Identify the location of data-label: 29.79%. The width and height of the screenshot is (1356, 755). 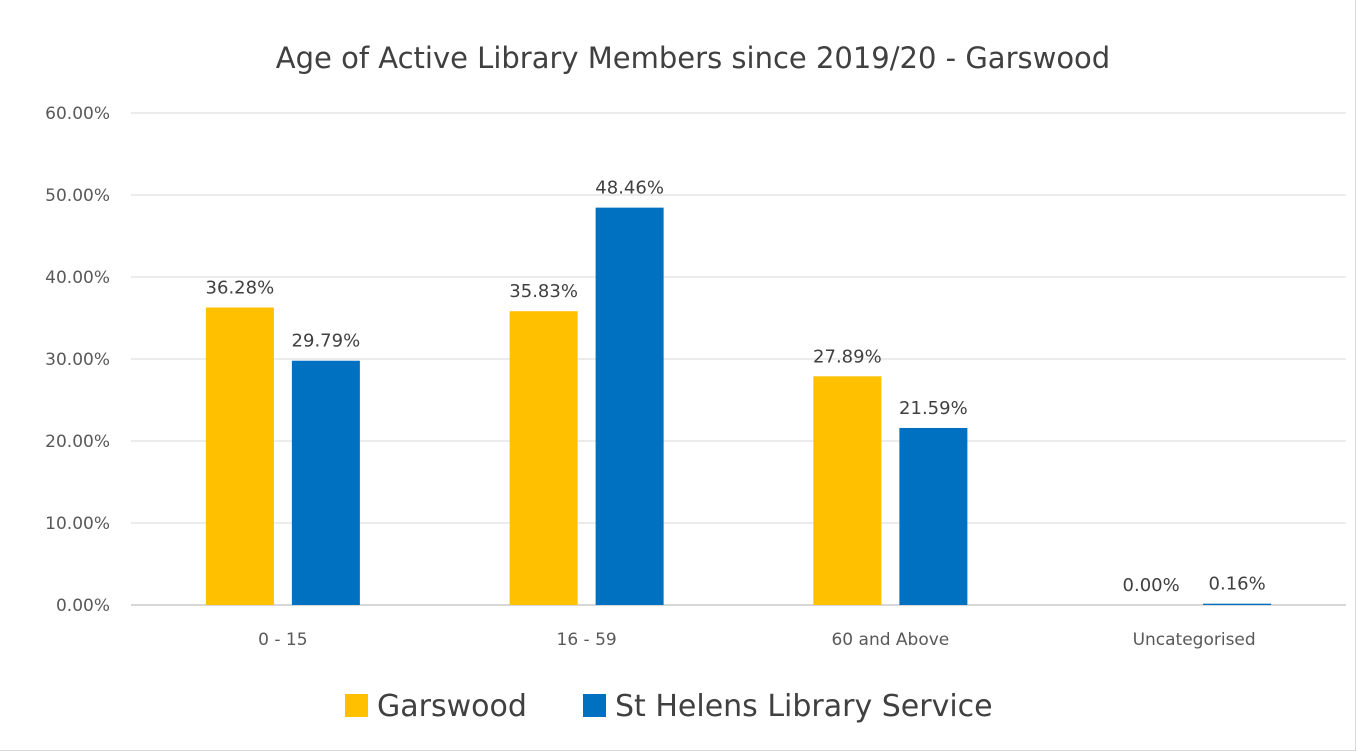
(326, 341).